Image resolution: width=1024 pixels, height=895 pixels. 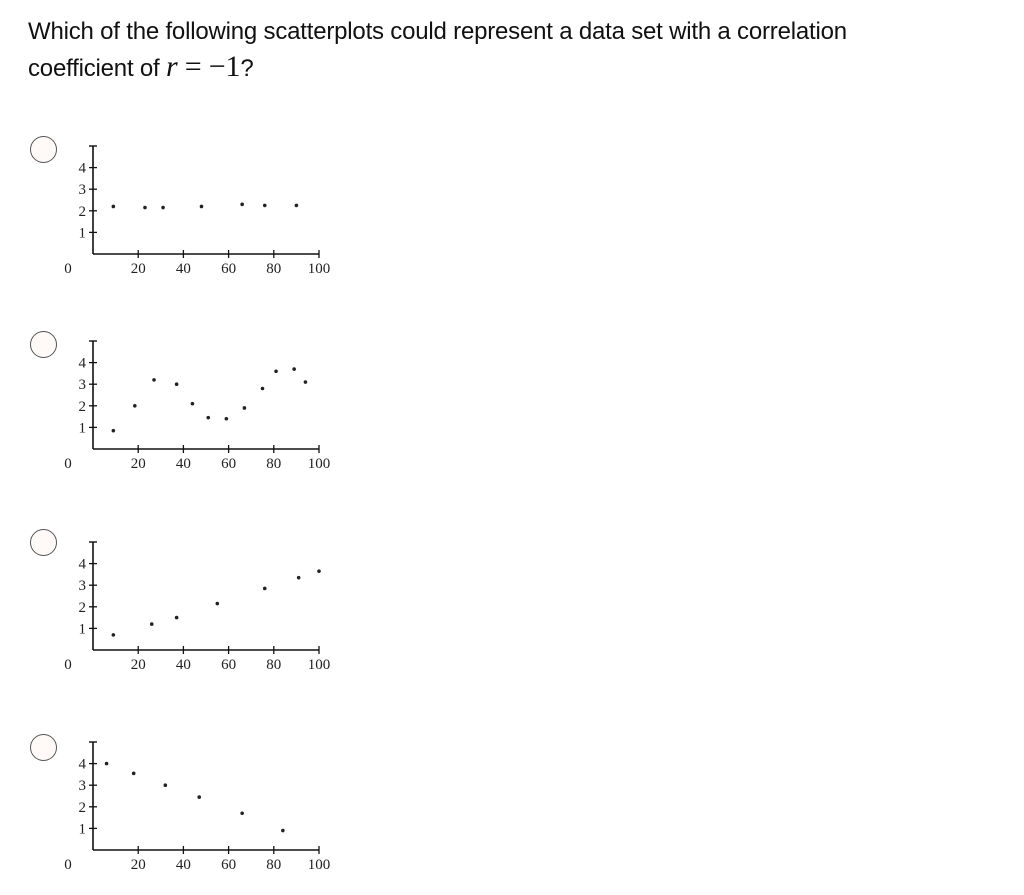 I want to click on scatterplot-a: 1 2 3 4 20 40 60 80 100 0, so click(x=197, y=211).